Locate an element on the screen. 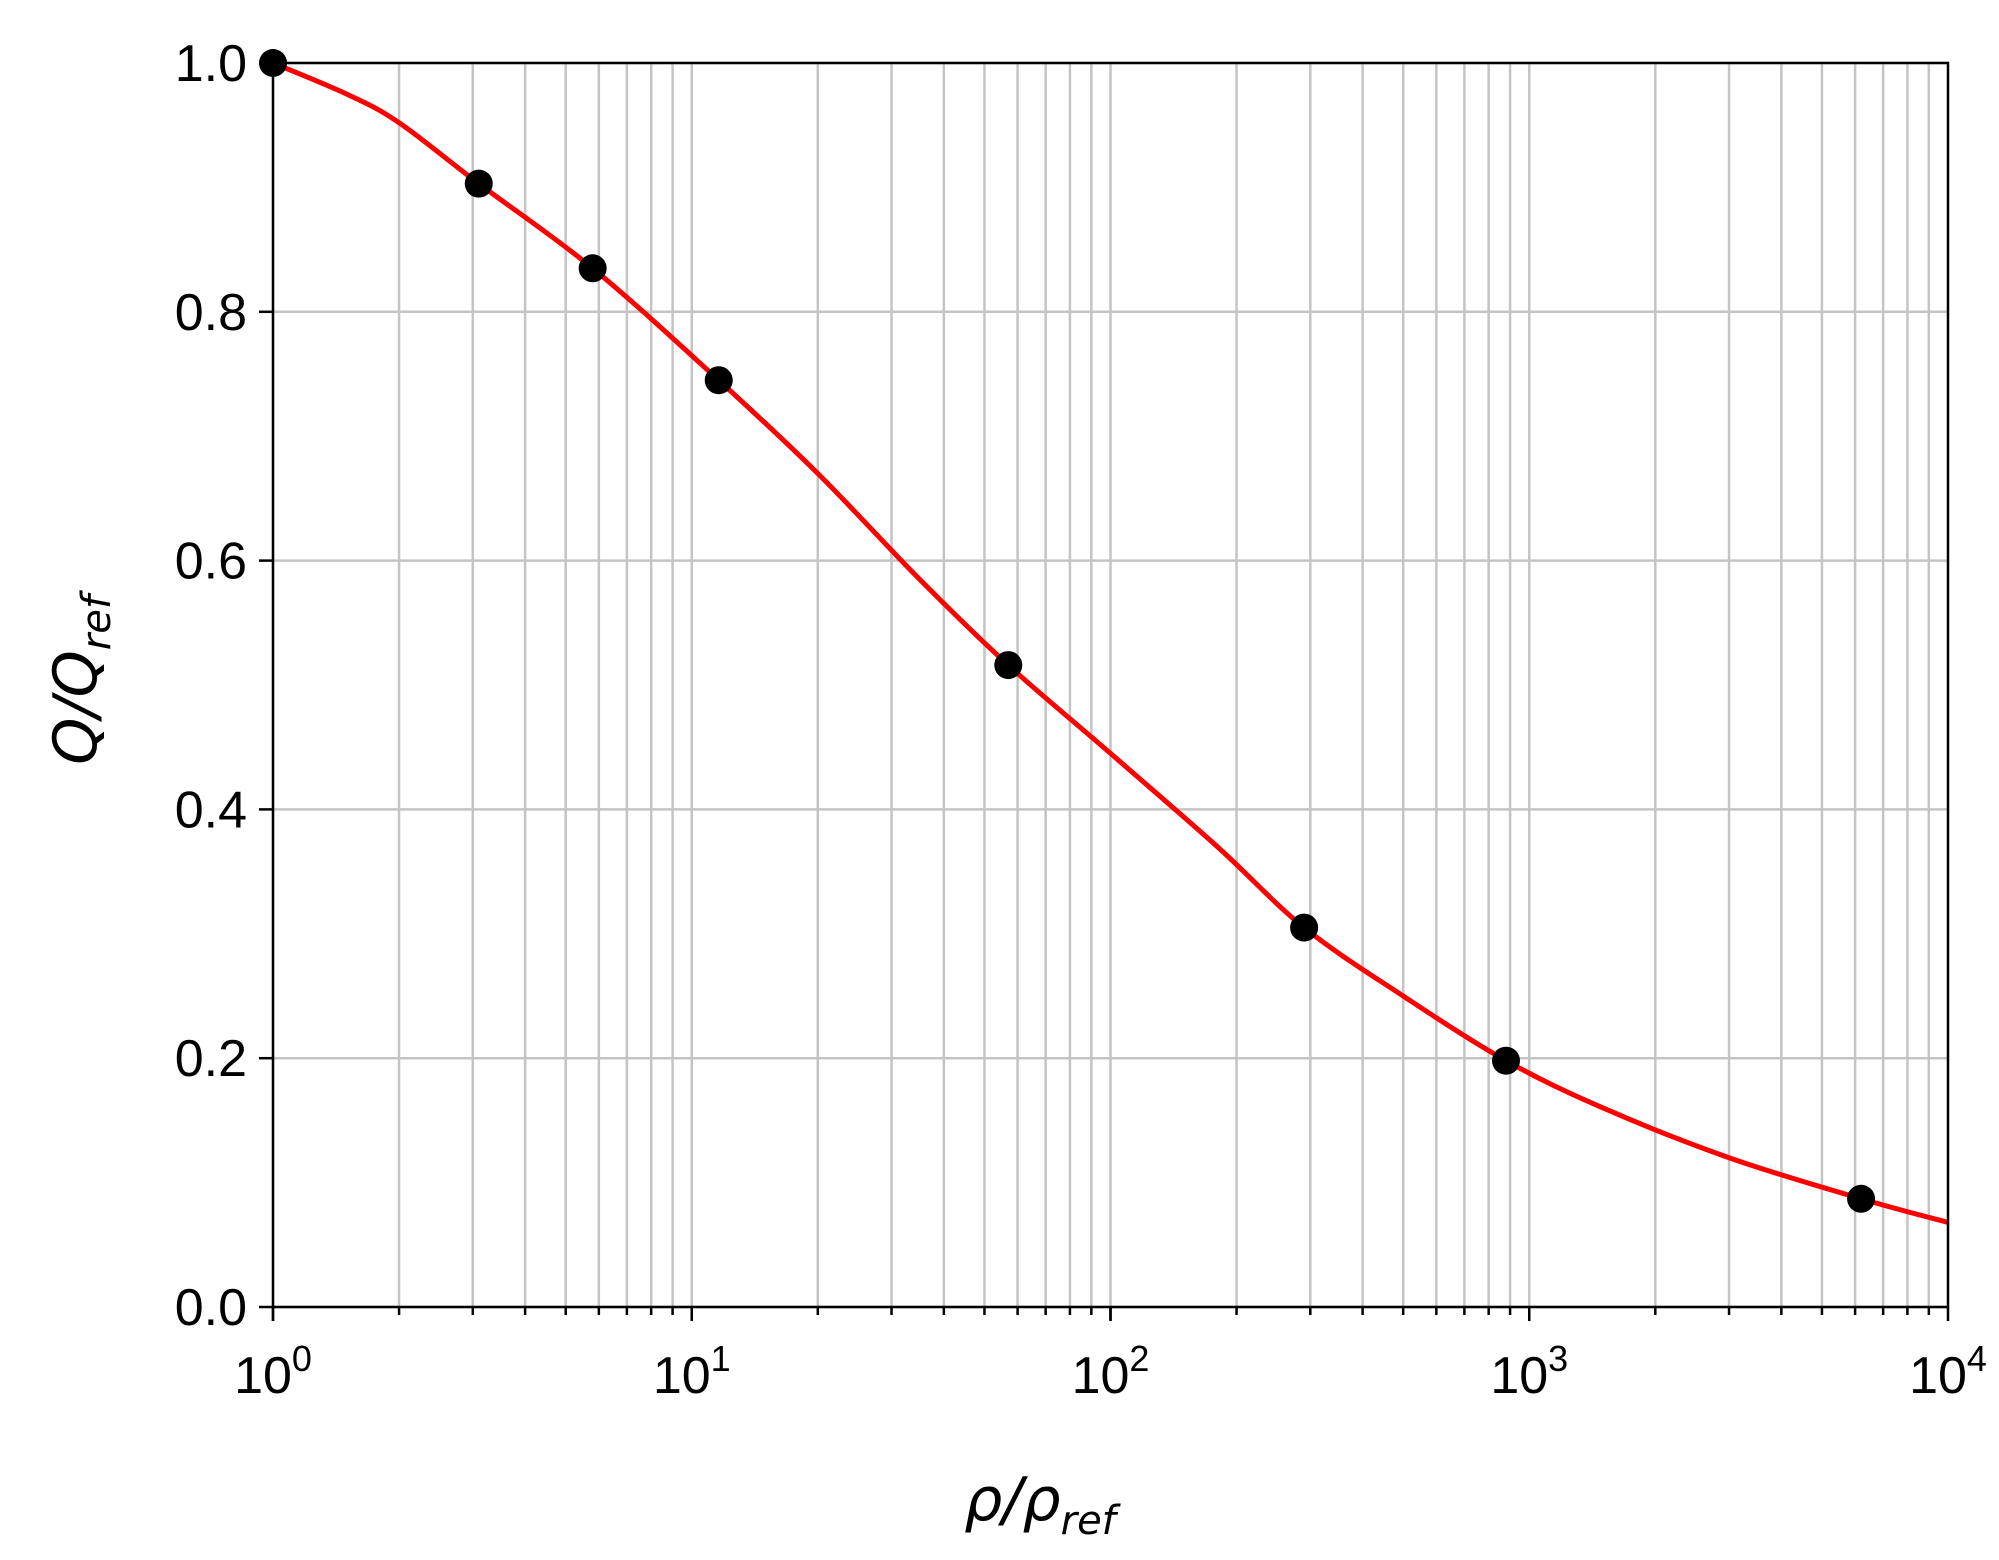 This screenshot has width=1999, height=1560. y-tick-label: 0.8 is located at coordinates (211, 313).